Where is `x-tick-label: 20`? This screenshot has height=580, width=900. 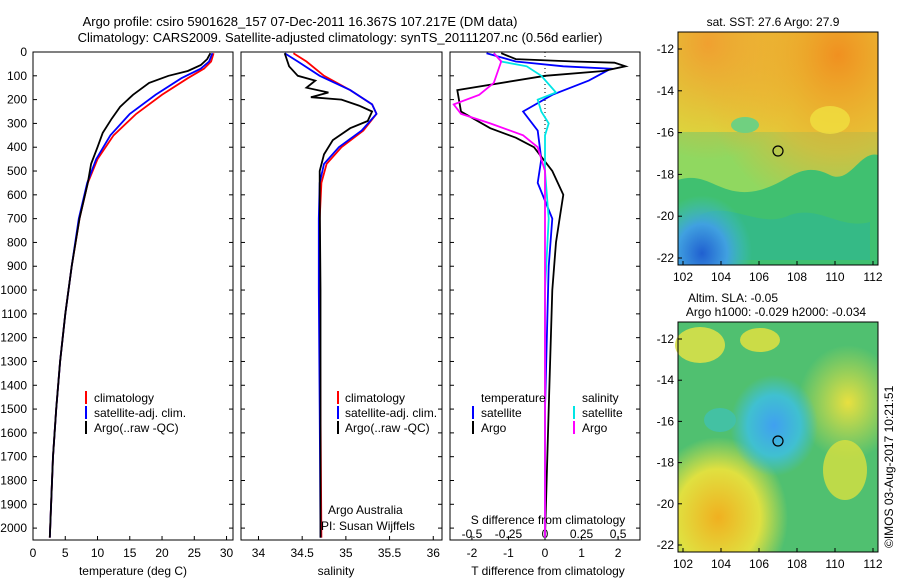
x-tick-label: 20 is located at coordinates (162, 553).